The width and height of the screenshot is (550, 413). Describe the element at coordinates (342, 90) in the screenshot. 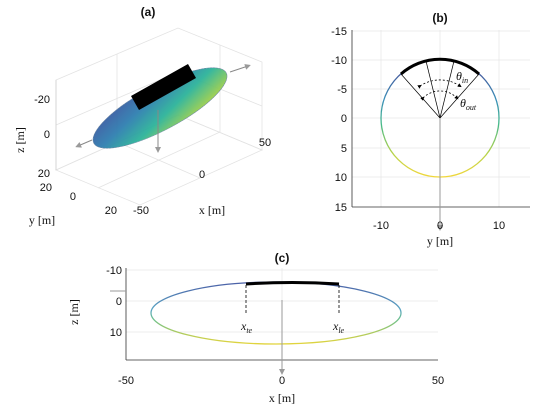

I see `panel-b-y-tick: -5` at that location.